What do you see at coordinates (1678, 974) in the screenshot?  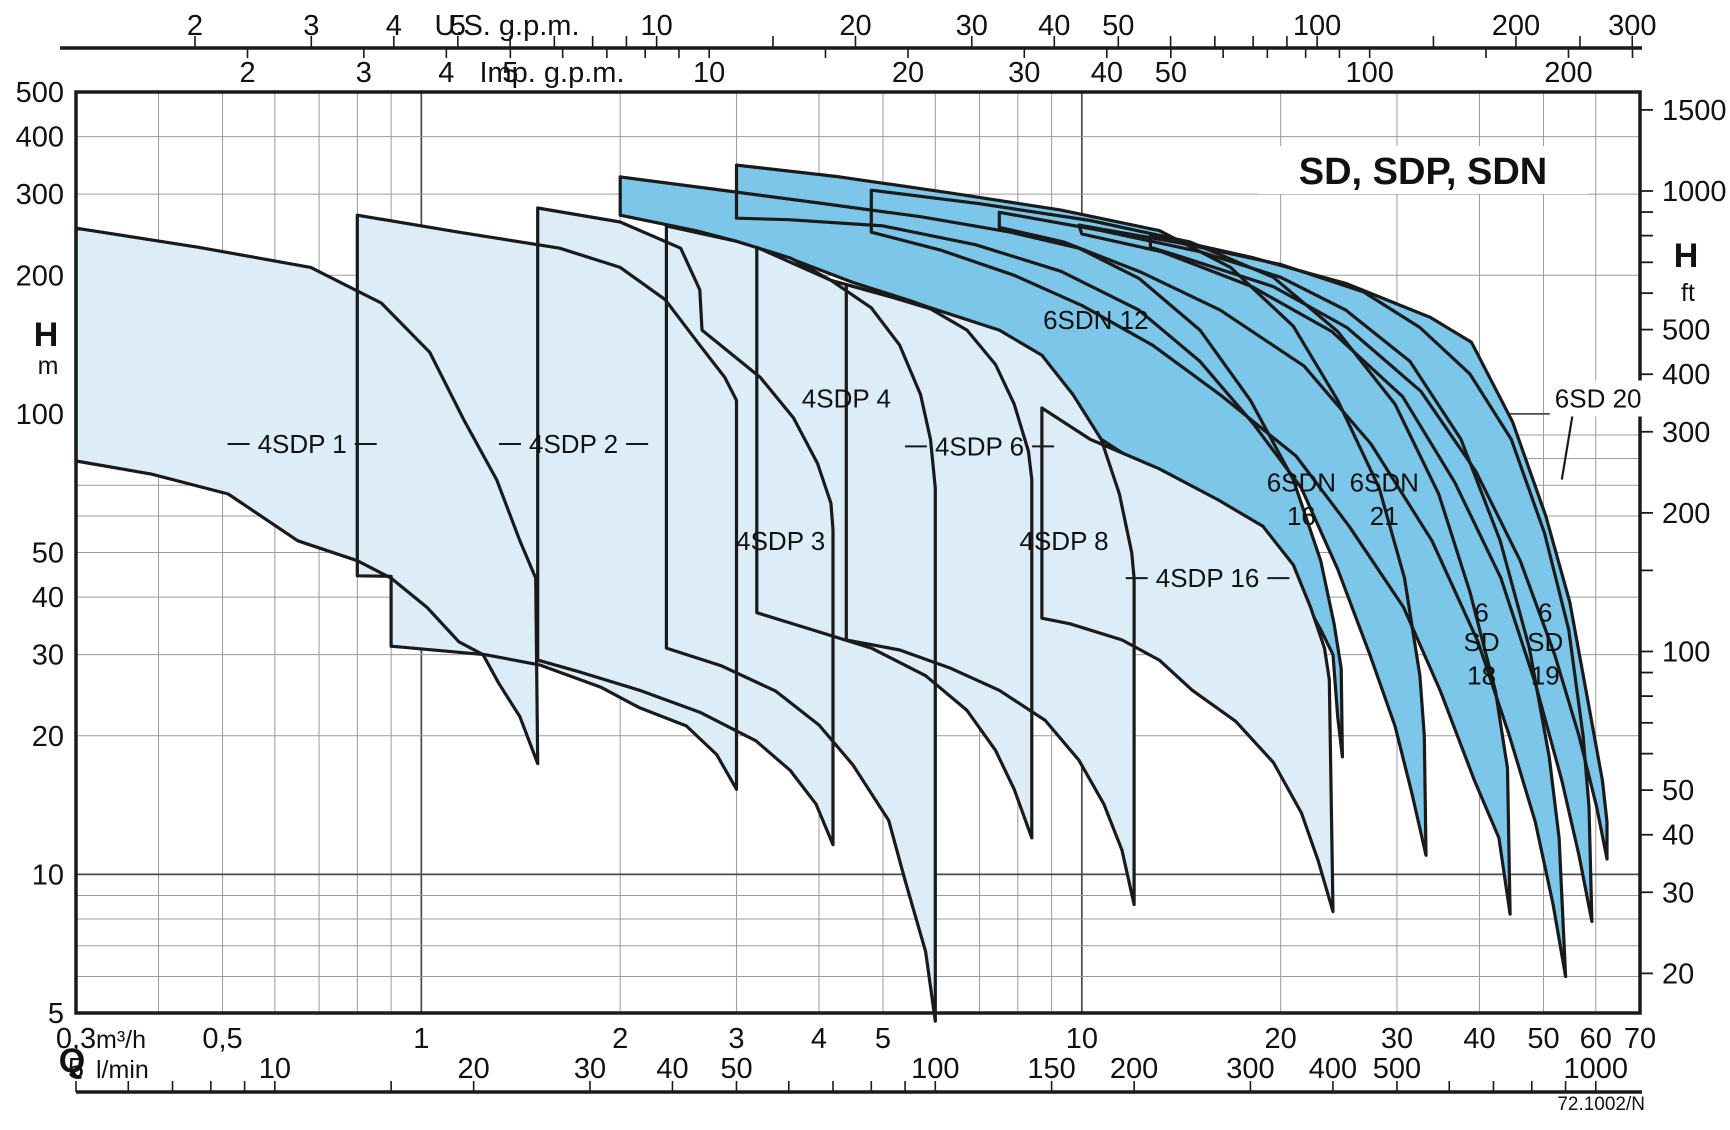 I see `head-ft-tick-label: 20` at bounding box center [1678, 974].